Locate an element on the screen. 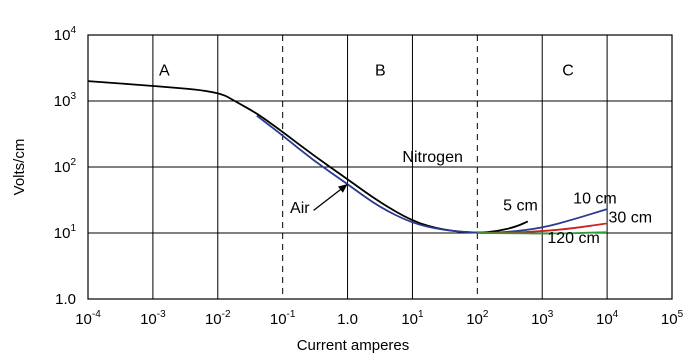 The width and height of the screenshot is (690, 356). region-label-a: A is located at coordinates (164, 71).